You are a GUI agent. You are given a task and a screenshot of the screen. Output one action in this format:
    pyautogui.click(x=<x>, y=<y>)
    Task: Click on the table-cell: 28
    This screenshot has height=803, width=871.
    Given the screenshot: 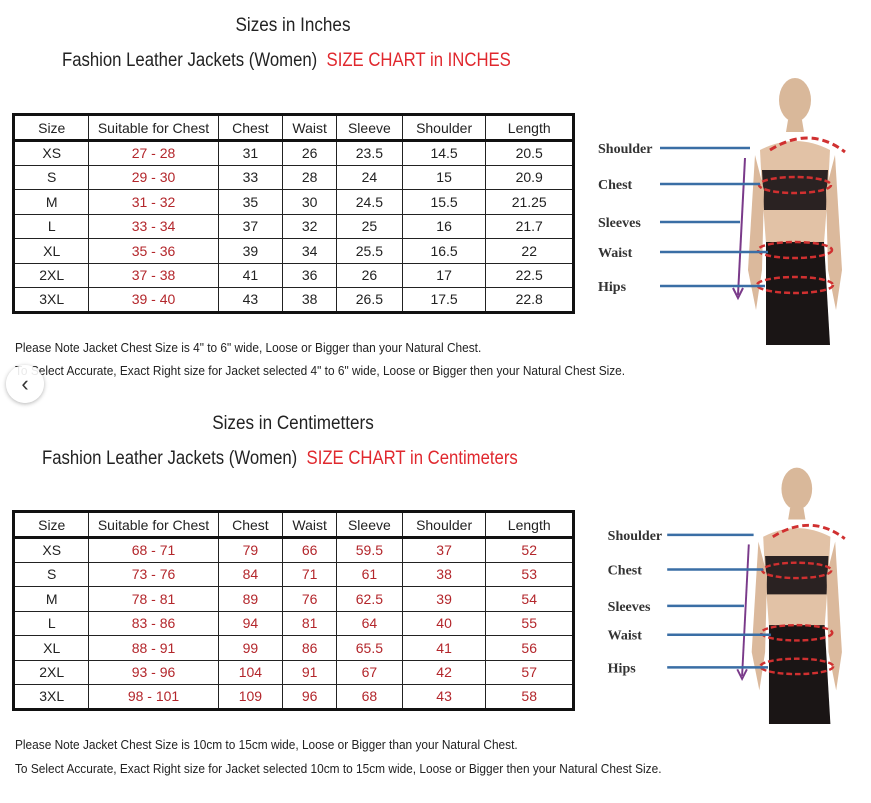 What is the action you would take?
    pyautogui.click(x=310, y=177)
    